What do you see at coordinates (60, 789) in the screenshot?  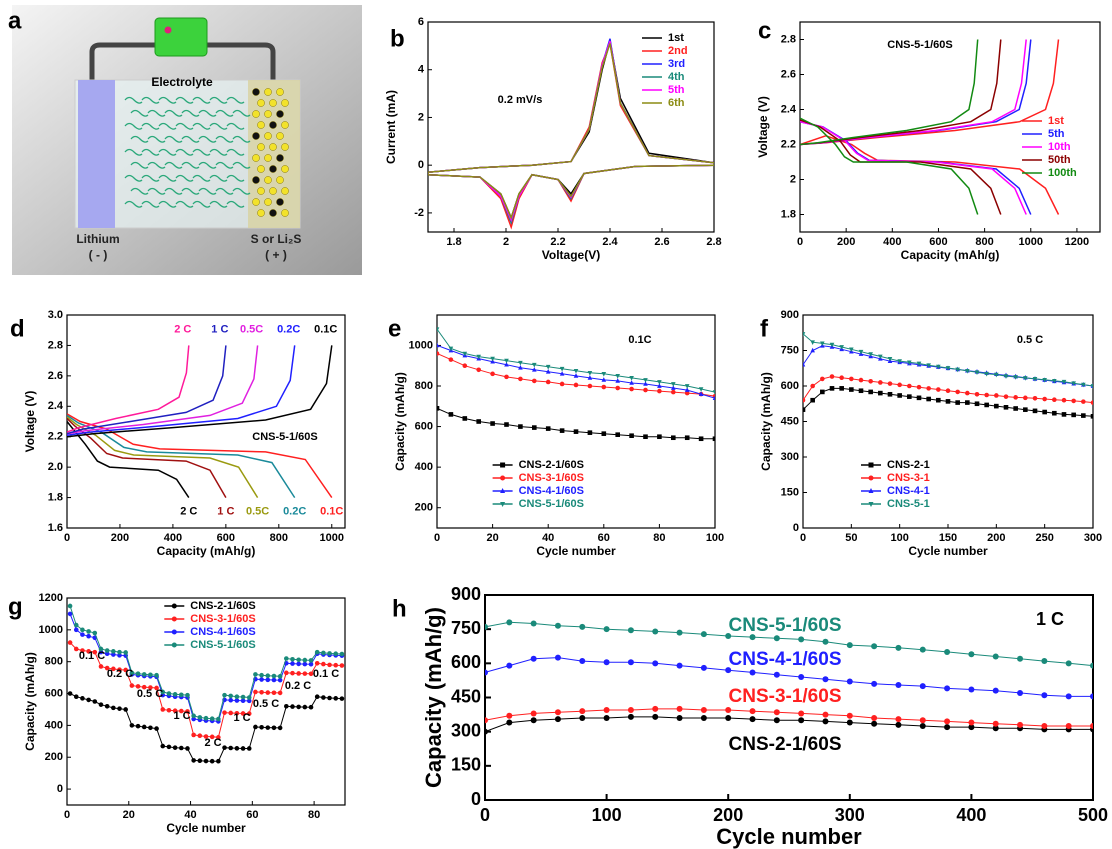 I see `y-tick-label: 0` at bounding box center [60, 789].